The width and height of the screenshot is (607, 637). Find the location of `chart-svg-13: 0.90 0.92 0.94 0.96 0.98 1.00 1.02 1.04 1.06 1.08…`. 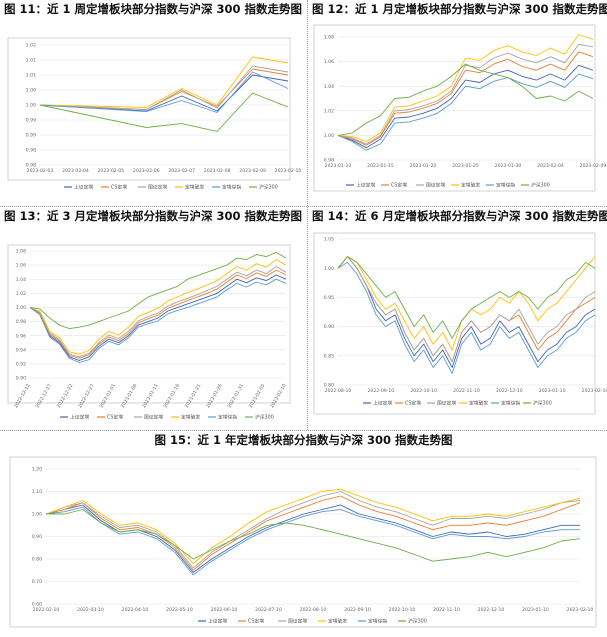

chart-svg-13: 0.90 0.92 0.94 0.96 0.98 1.00 1.02 1.04 1.06 1.08… is located at coordinates (149, 332).